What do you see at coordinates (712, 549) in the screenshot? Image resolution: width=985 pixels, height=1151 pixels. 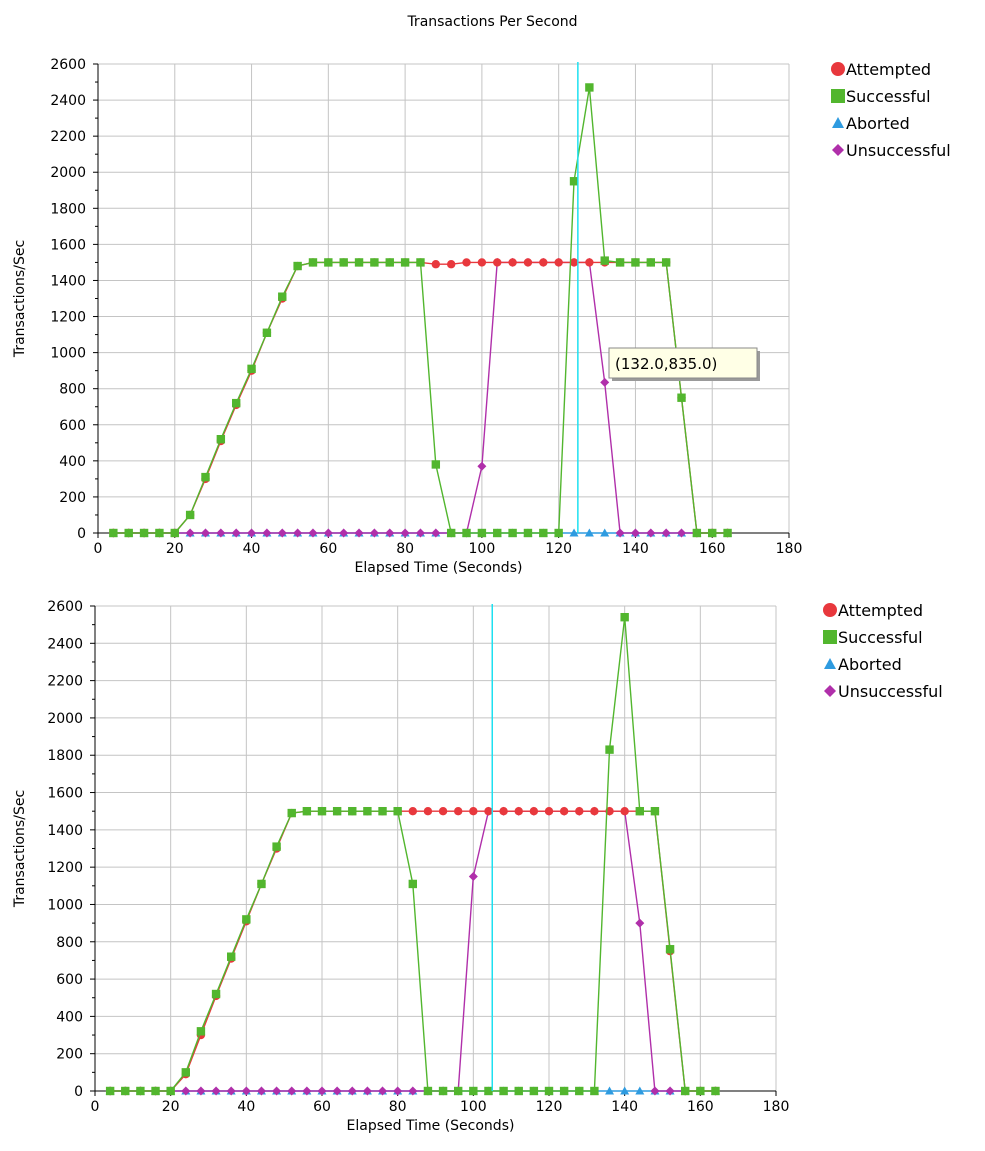 I see `x-tick-label: 160` at bounding box center [712, 549].